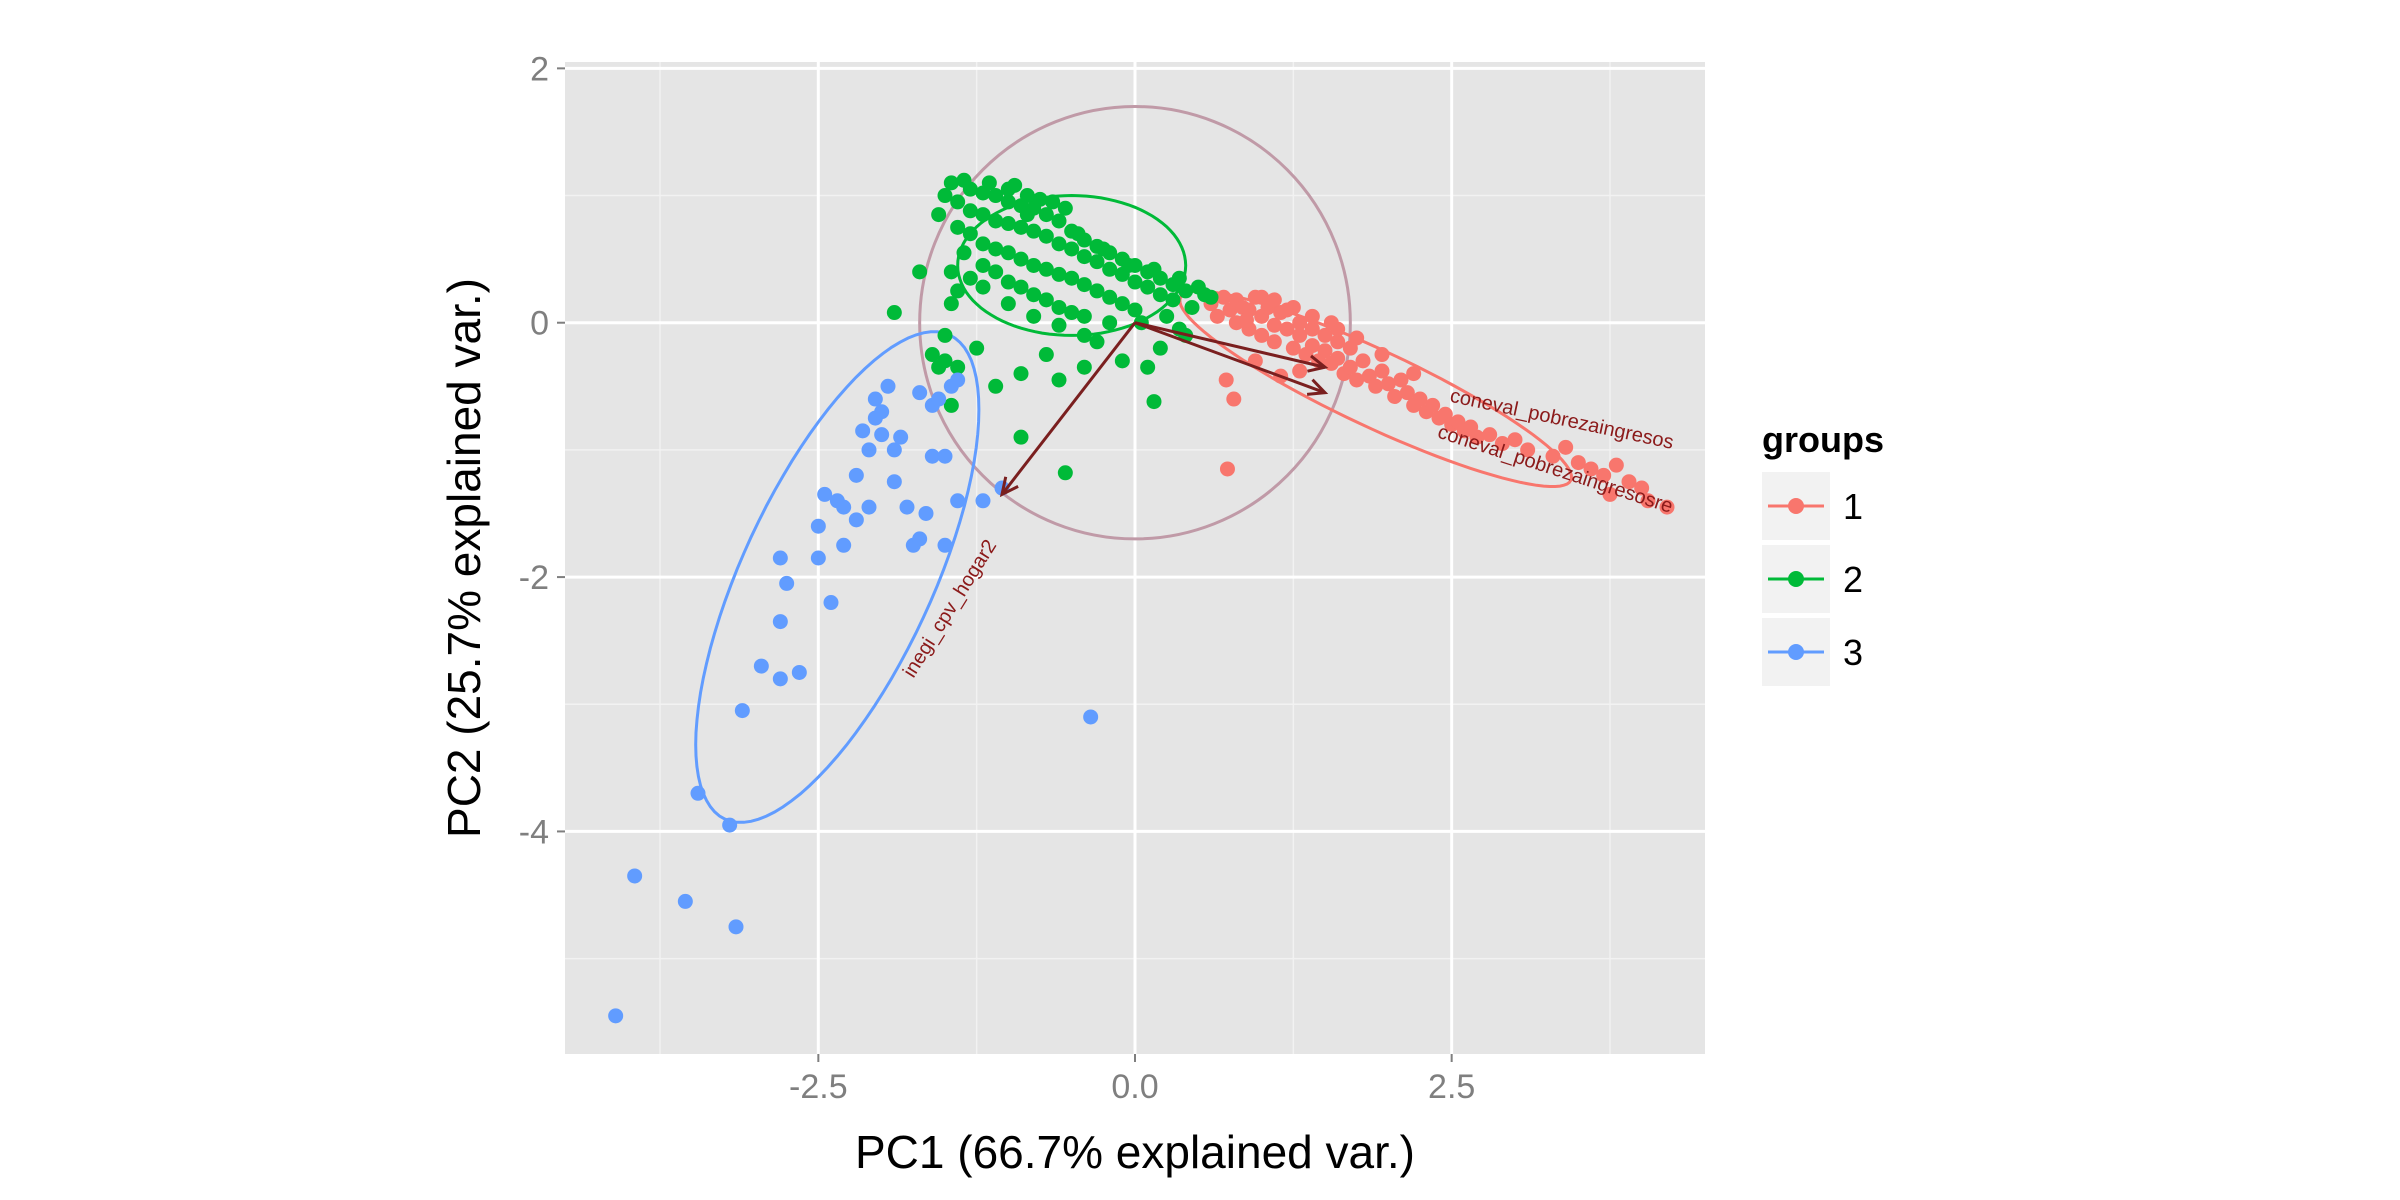 The height and width of the screenshot is (1200, 2400). Describe the element at coordinates (534, 578) in the screenshot. I see `y-tick-label: -2` at that location.